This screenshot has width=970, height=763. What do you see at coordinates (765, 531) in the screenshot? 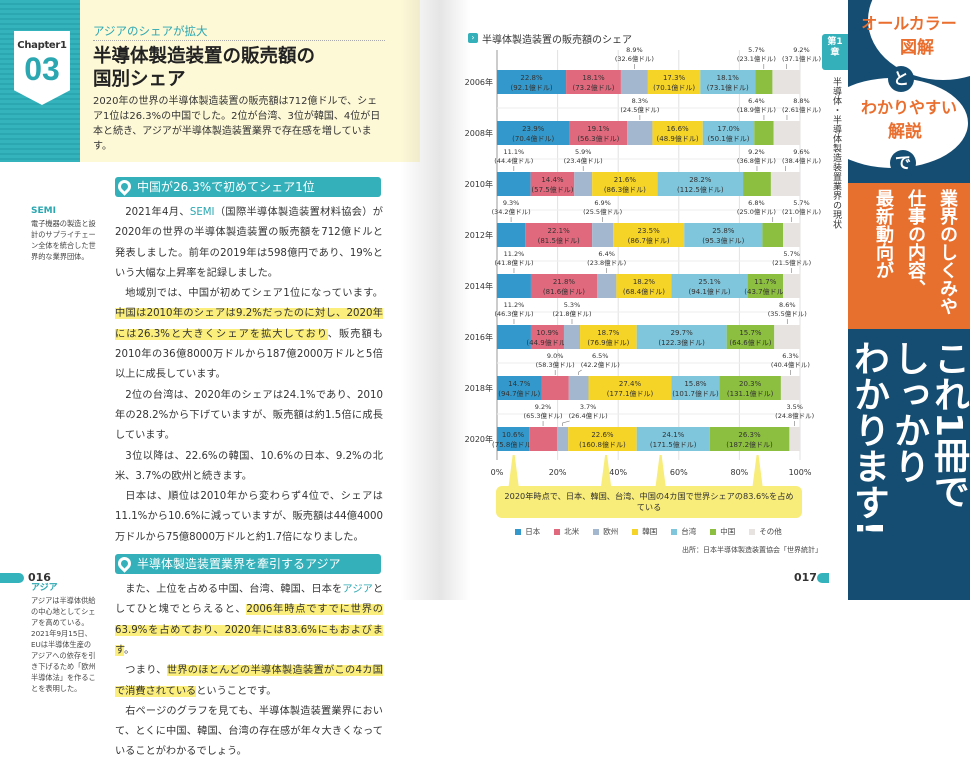
I see `legend-item: その他` at bounding box center [765, 531].